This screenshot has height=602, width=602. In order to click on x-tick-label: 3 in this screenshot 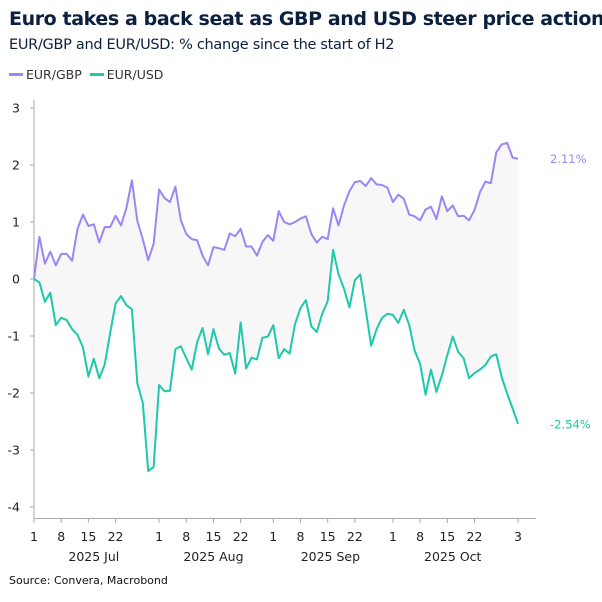, I will do `click(518, 536)`.